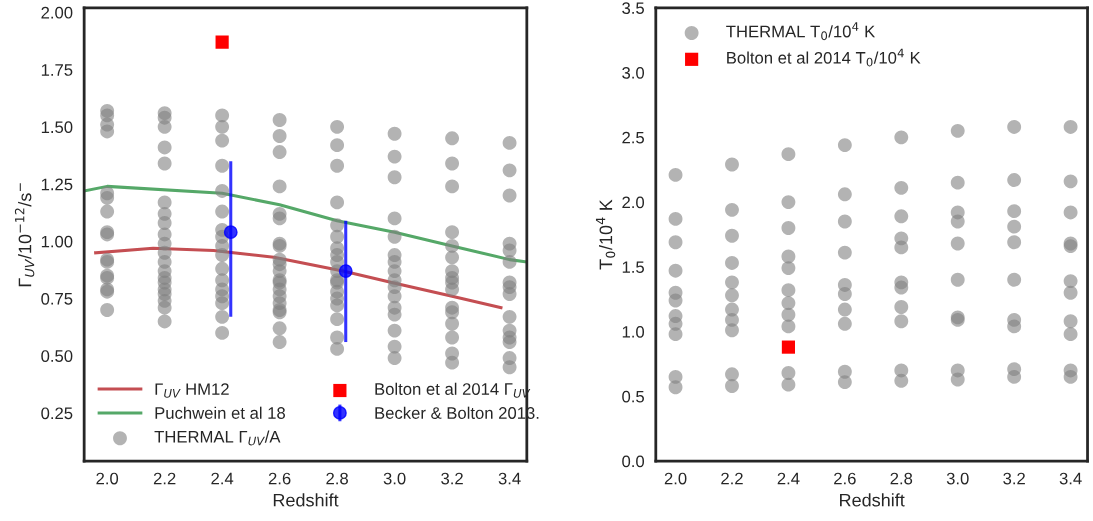 This screenshot has height=521, width=1093. I want to click on y-tick-label: 1.75, so click(57, 70).